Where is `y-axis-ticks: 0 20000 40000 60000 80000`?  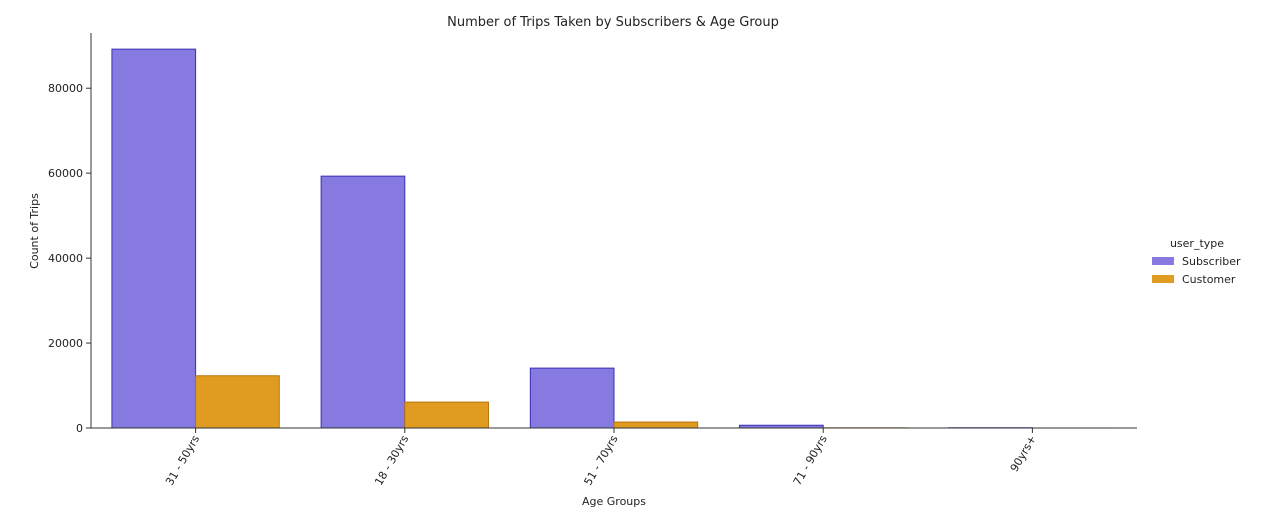
y-axis-ticks: 0 20000 40000 60000 80000 is located at coordinates (69, 258).